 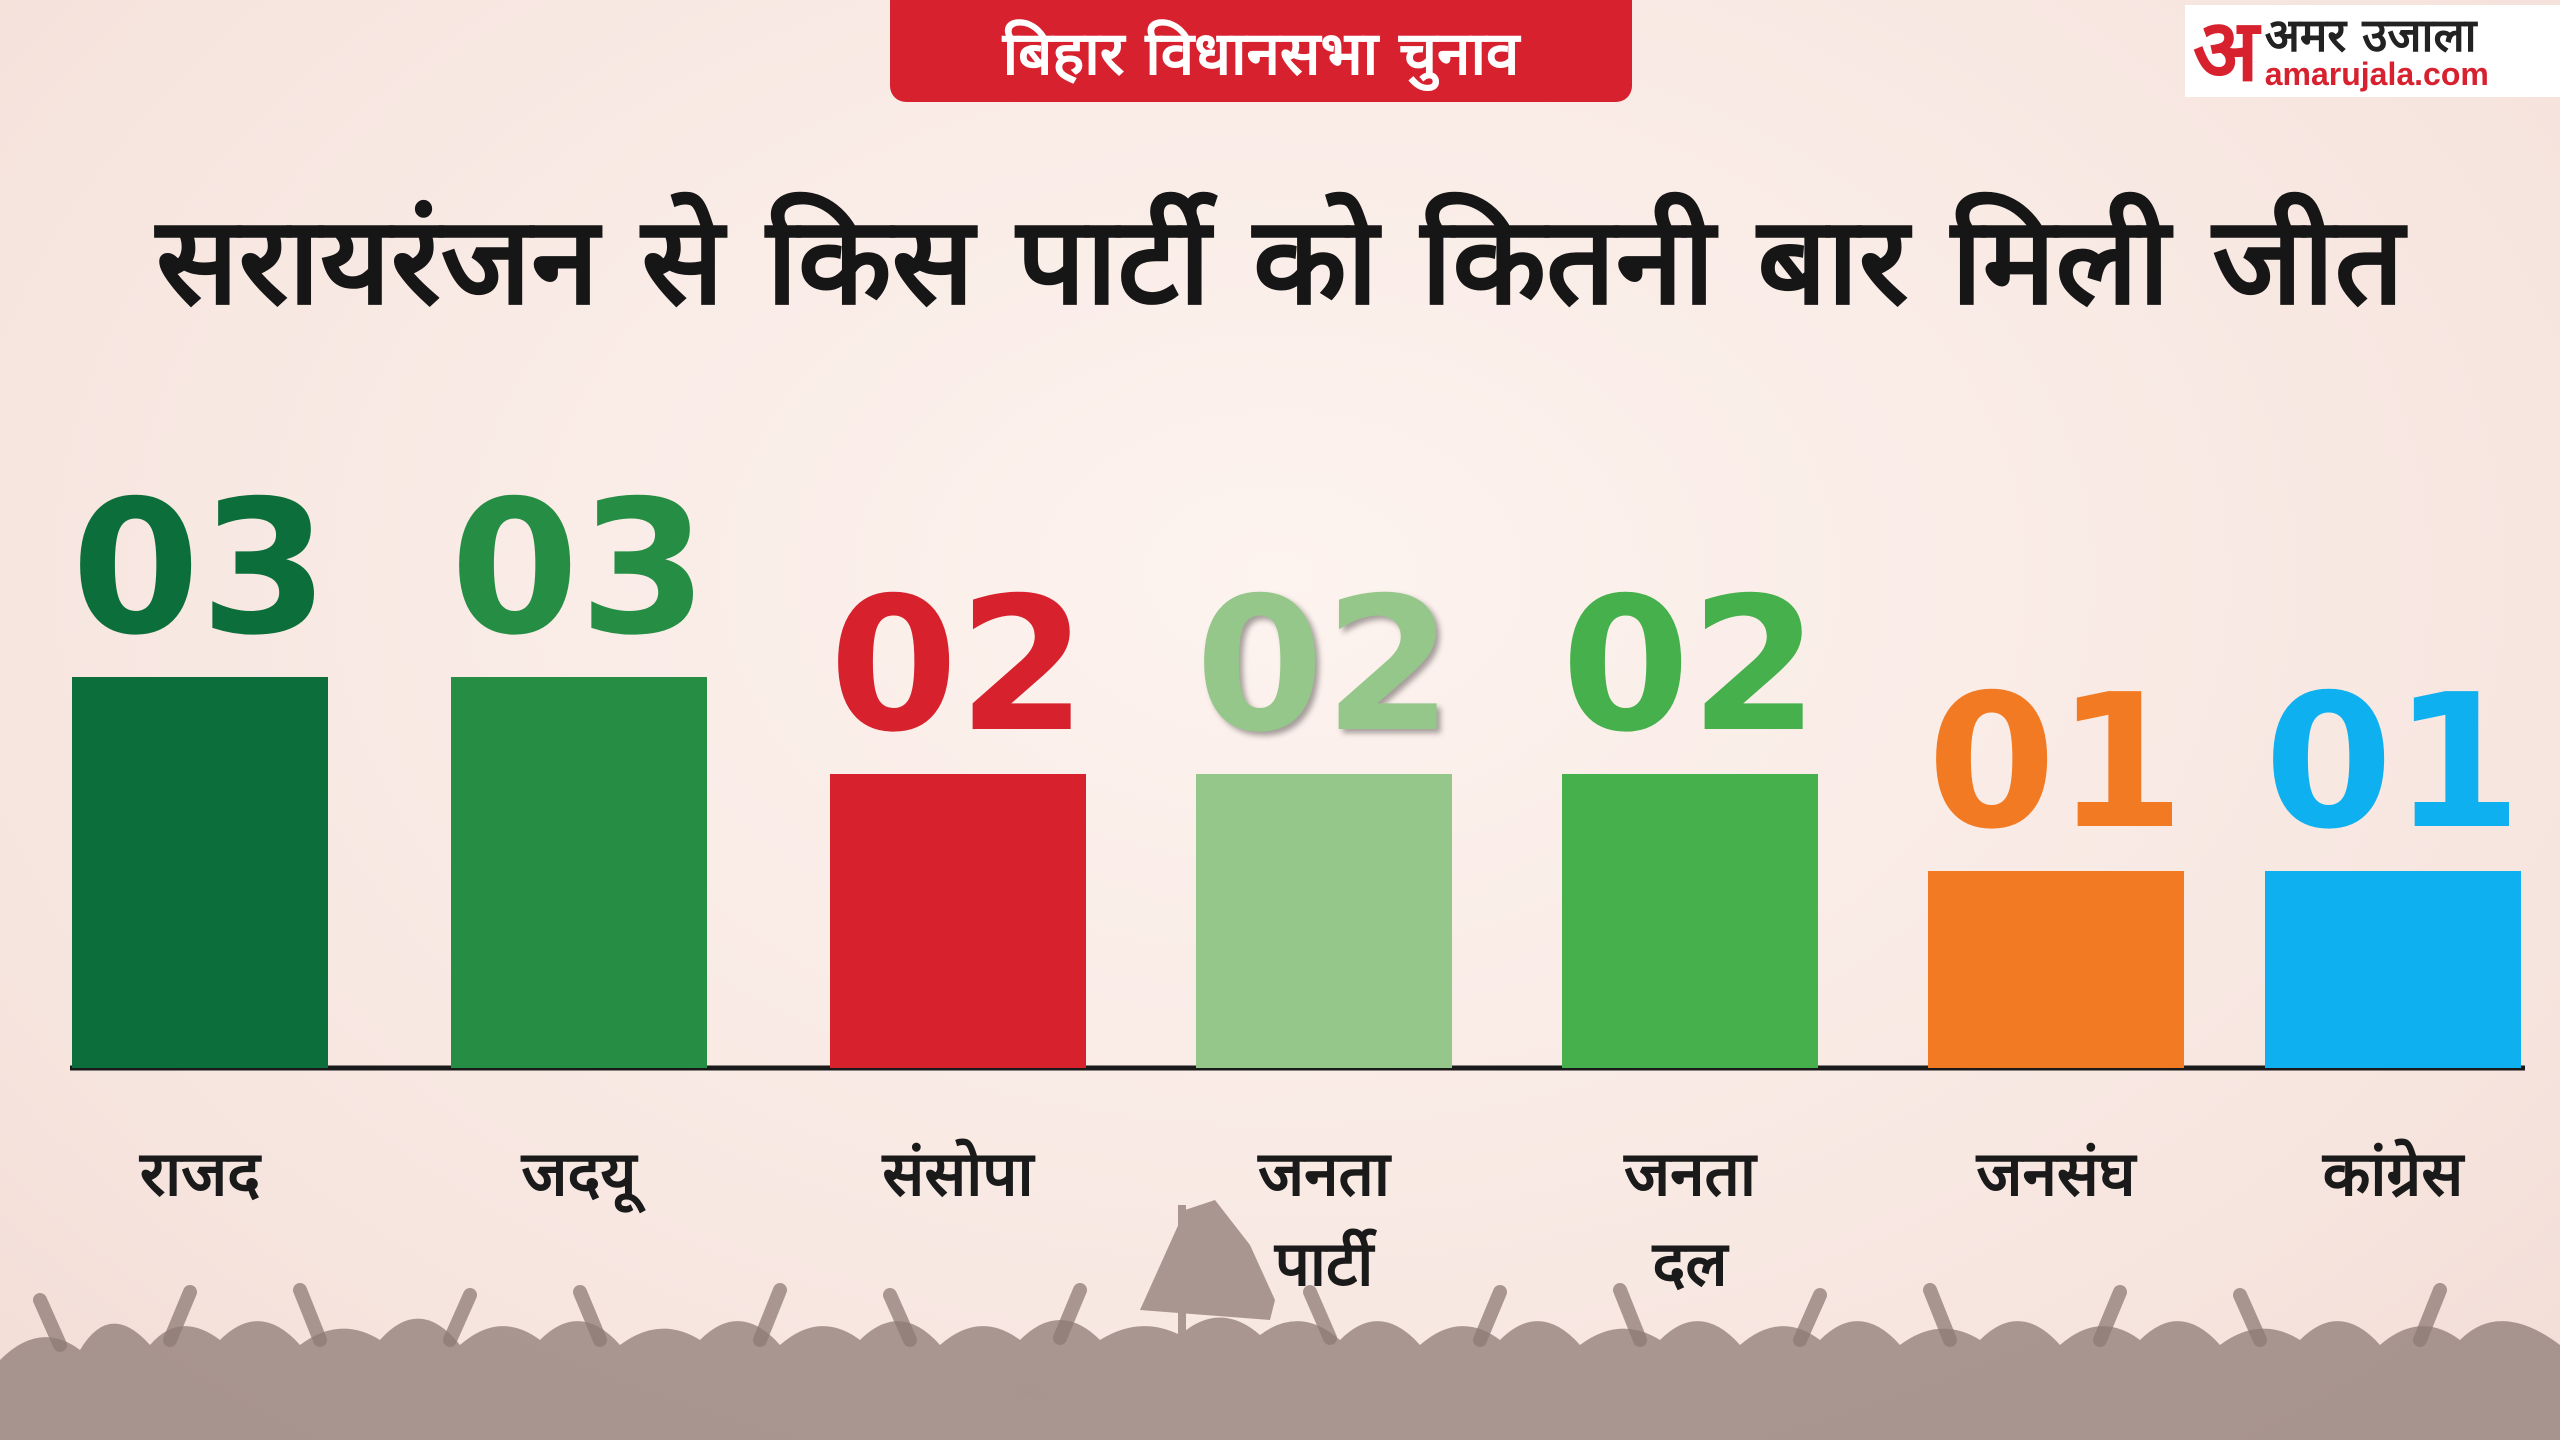 What do you see at coordinates (199, 568) in the screenshot?
I see `value-label-0: 03` at bounding box center [199, 568].